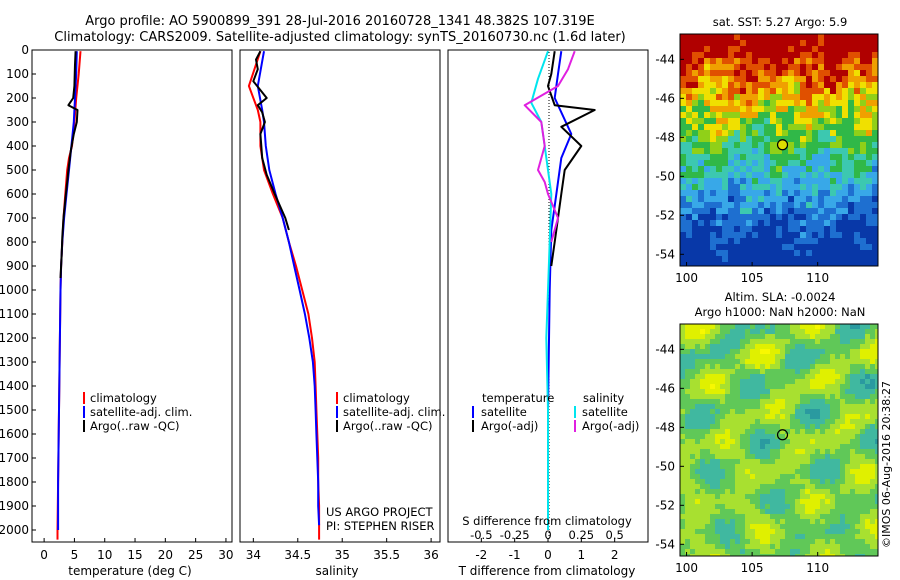 This screenshot has height=580, width=900. What do you see at coordinates (665, 254) in the screenshot?
I see `map-ytick-label: -54` at bounding box center [665, 254].